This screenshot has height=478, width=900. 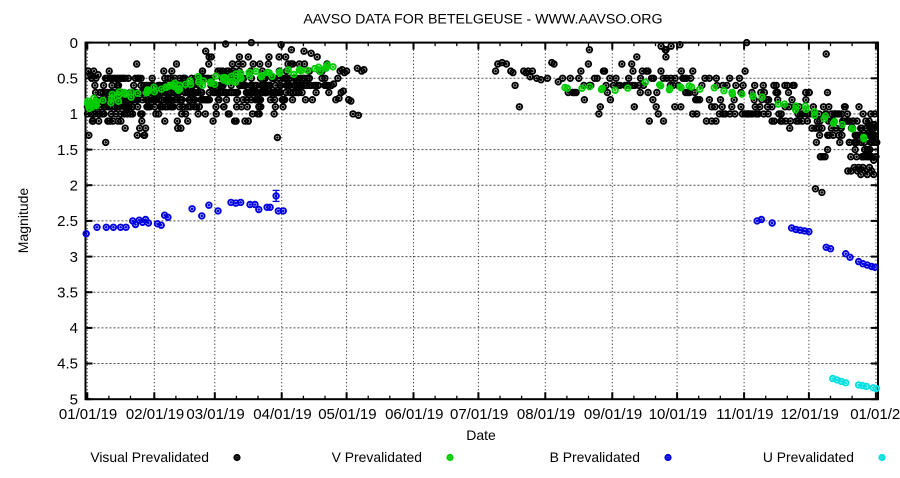 I want to click on svg-text: 4.5, so click(x=67, y=364).